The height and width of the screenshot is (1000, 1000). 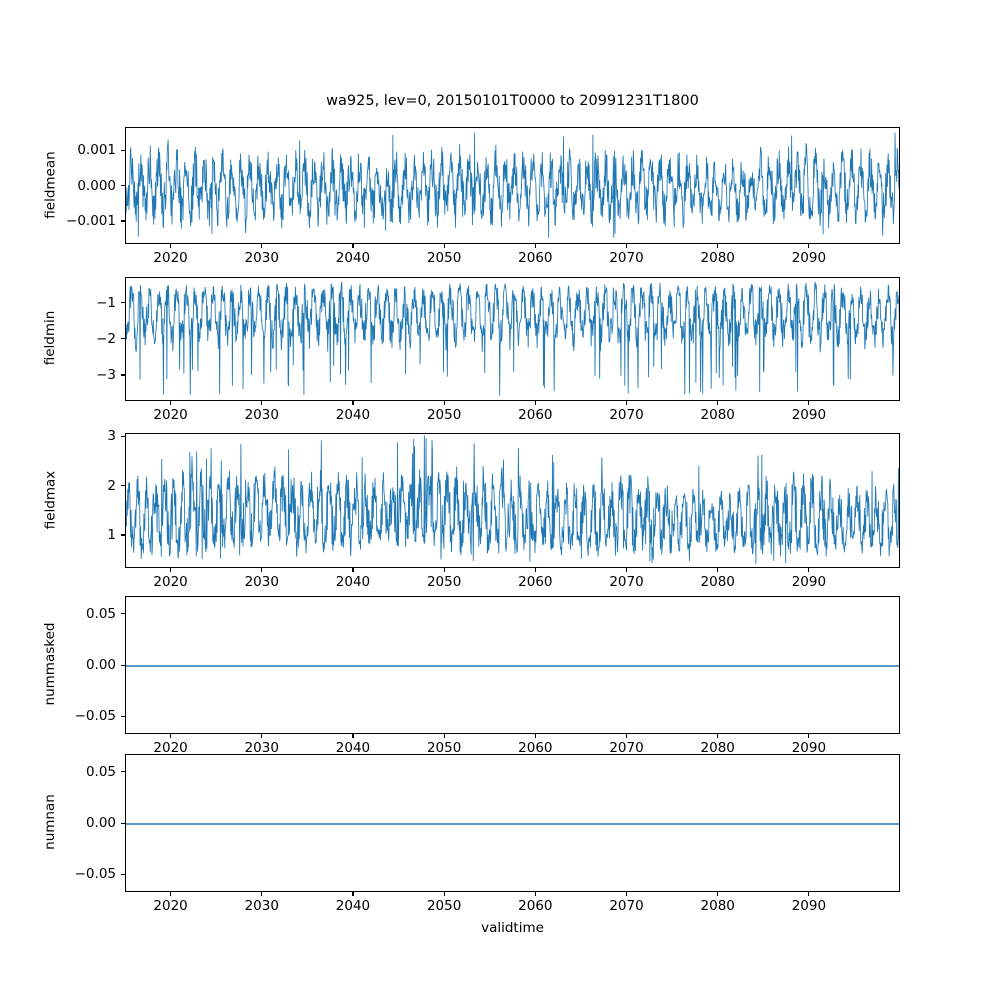 I want to click on y-tick-label-fieldmin: −2, so click(x=106, y=338).